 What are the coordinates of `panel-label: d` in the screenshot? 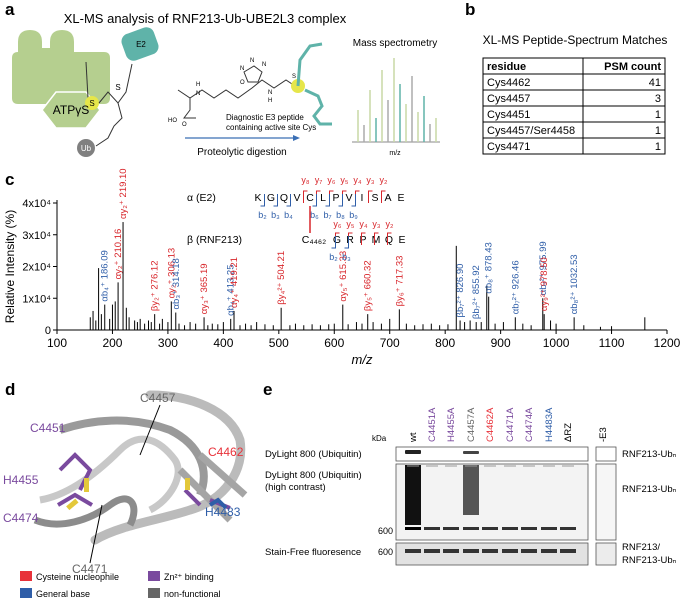 It's located at (10, 389).